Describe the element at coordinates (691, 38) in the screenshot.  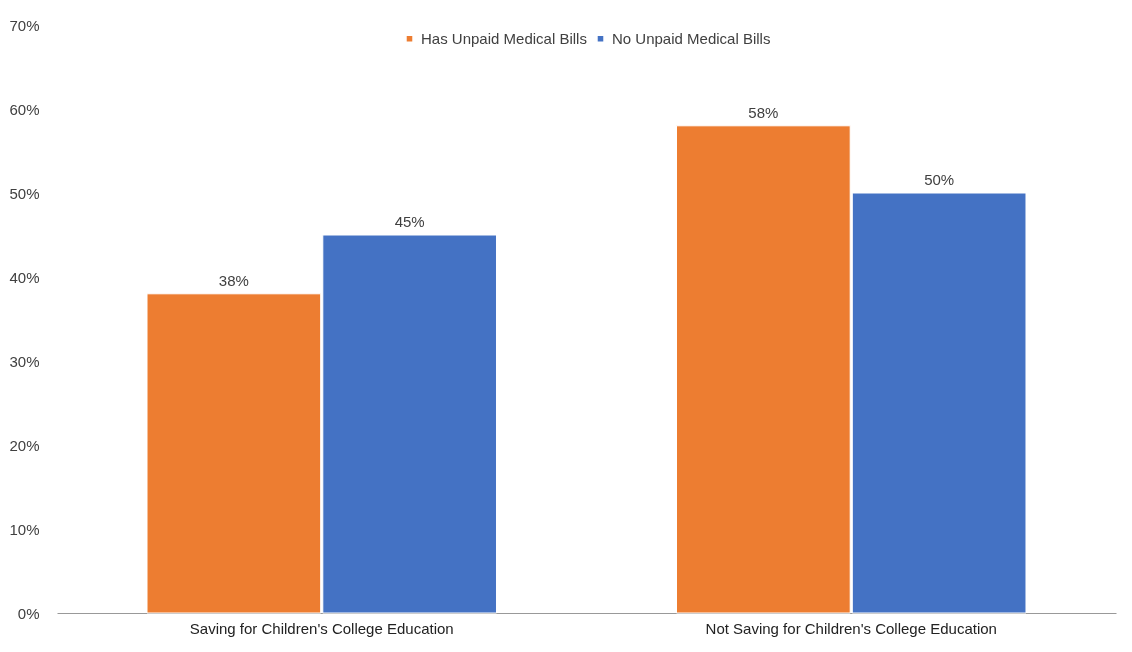
I see `legend-label: No Unpaid Medical Bills` at that location.